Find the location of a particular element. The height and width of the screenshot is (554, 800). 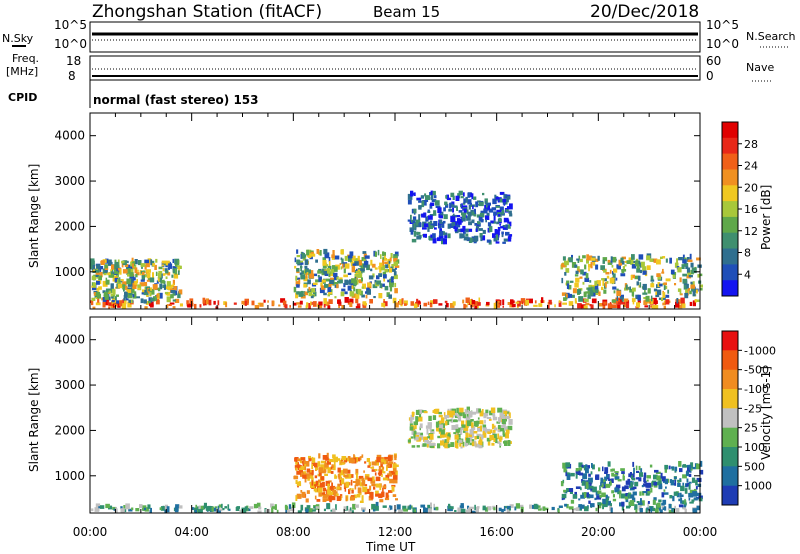

freq-panel-frame is located at coordinates (395, 68).